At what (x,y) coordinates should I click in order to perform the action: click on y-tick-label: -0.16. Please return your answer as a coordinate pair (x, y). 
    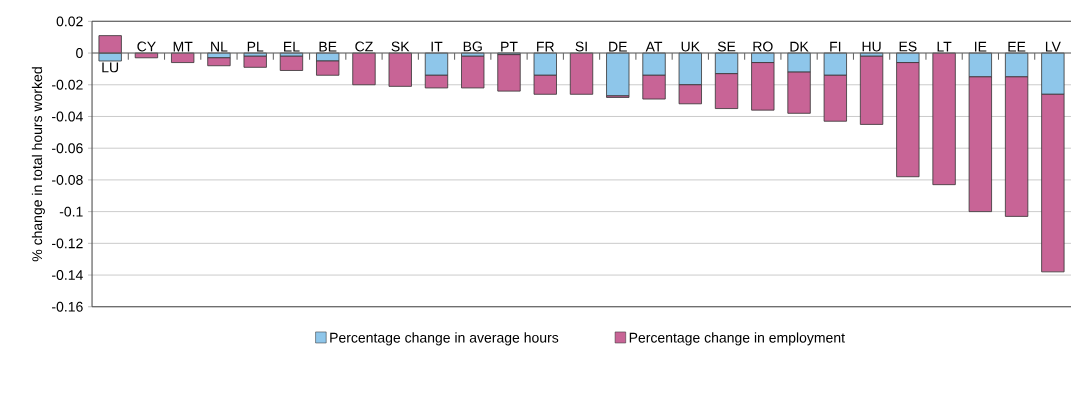
    Looking at the image, I should click on (67, 306).